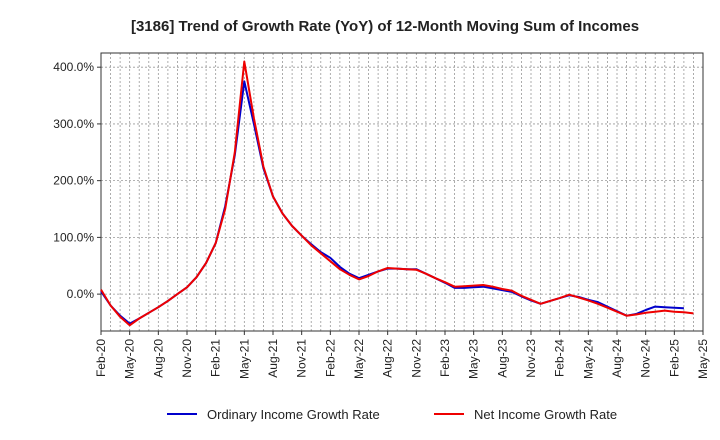  What do you see at coordinates (244, 359) in the screenshot?
I see `x-tick-label: May-21` at bounding box center [244, 359].